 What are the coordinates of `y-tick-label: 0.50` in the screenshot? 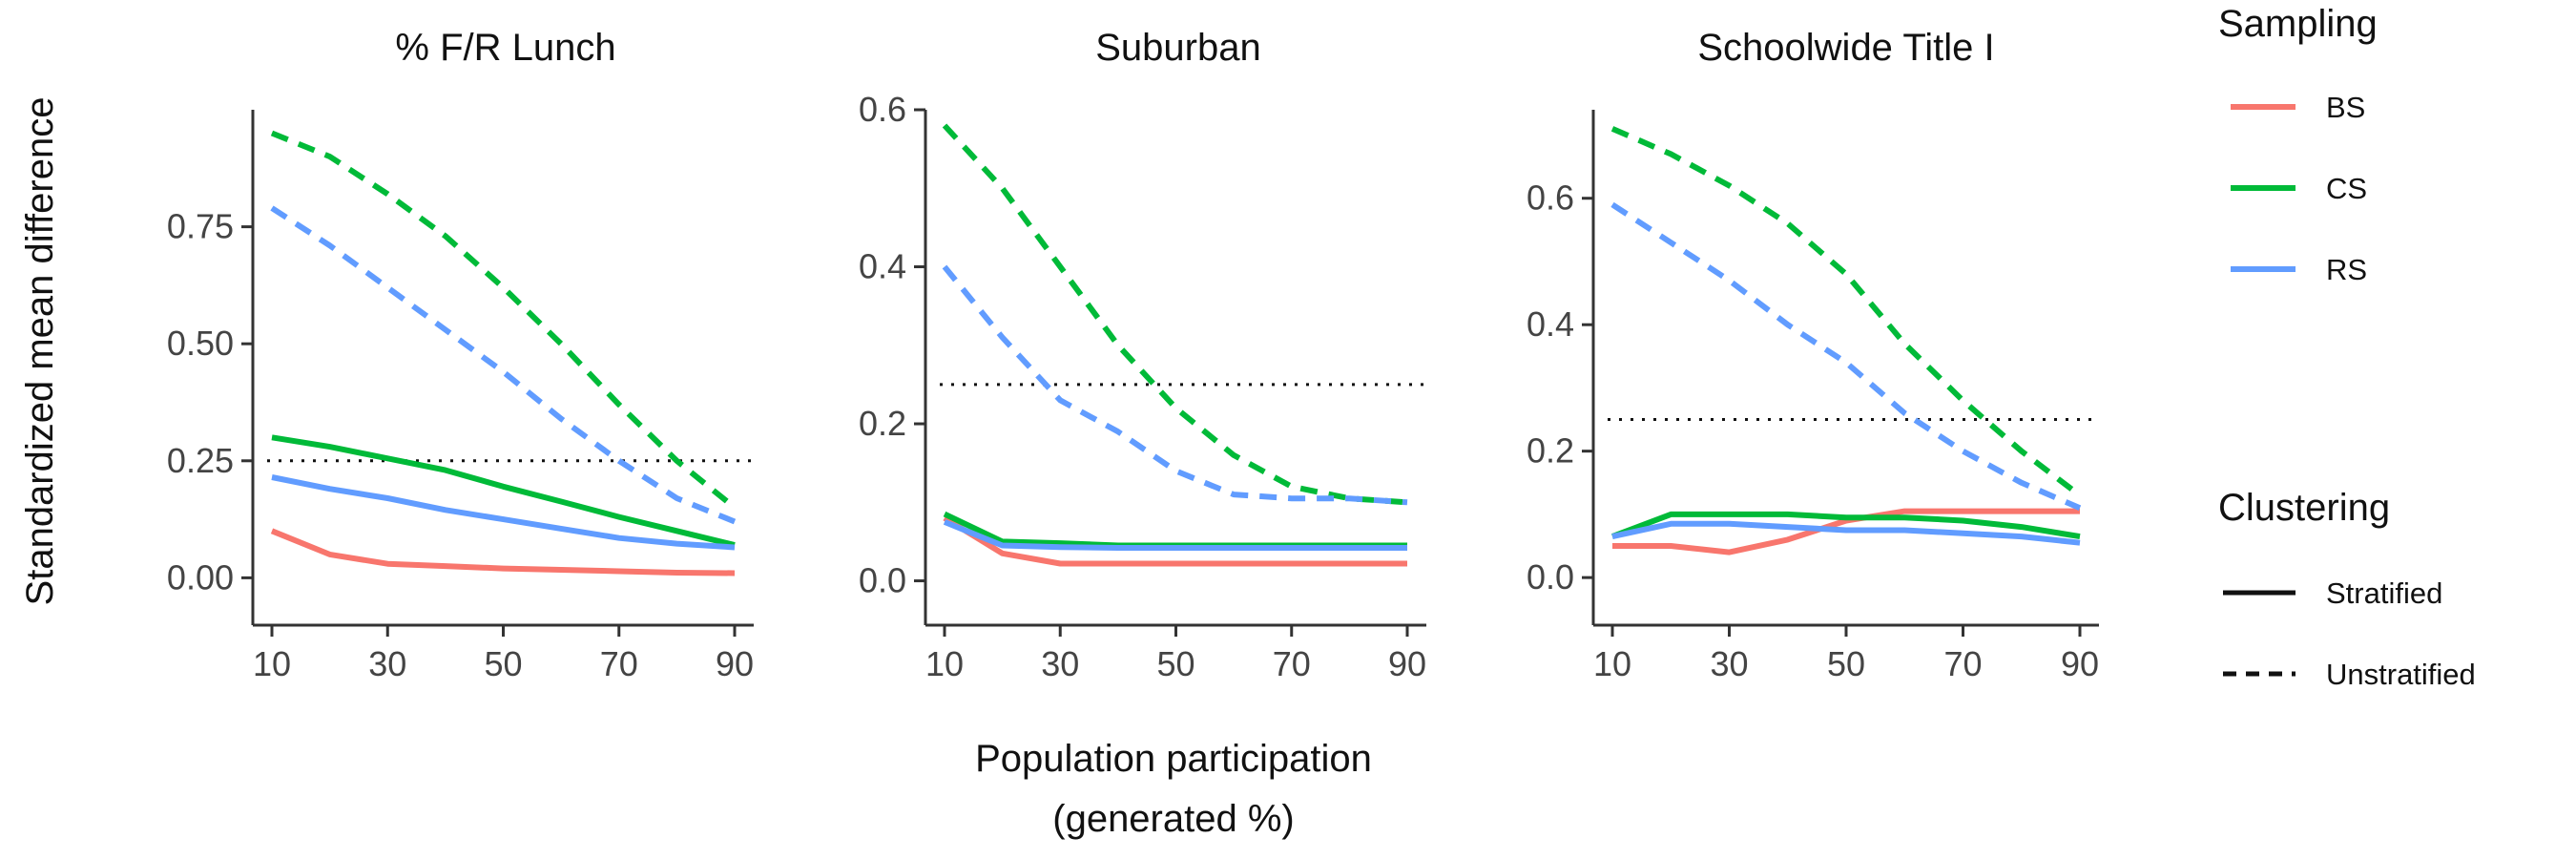 It's located at (200, 343).